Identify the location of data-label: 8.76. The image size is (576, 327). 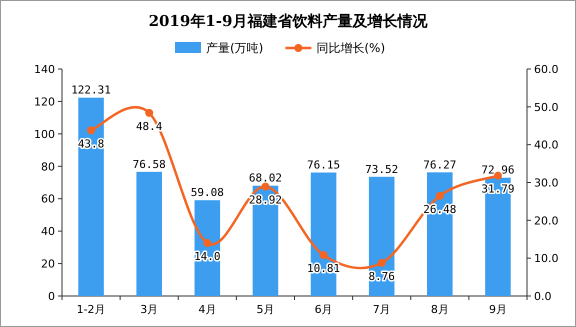
(381, 276).